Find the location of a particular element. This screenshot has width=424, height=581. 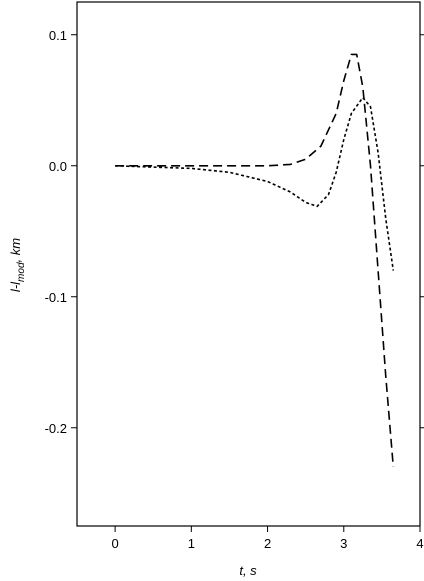

x-tick-label: 1 is located at coordinates (191, 543).